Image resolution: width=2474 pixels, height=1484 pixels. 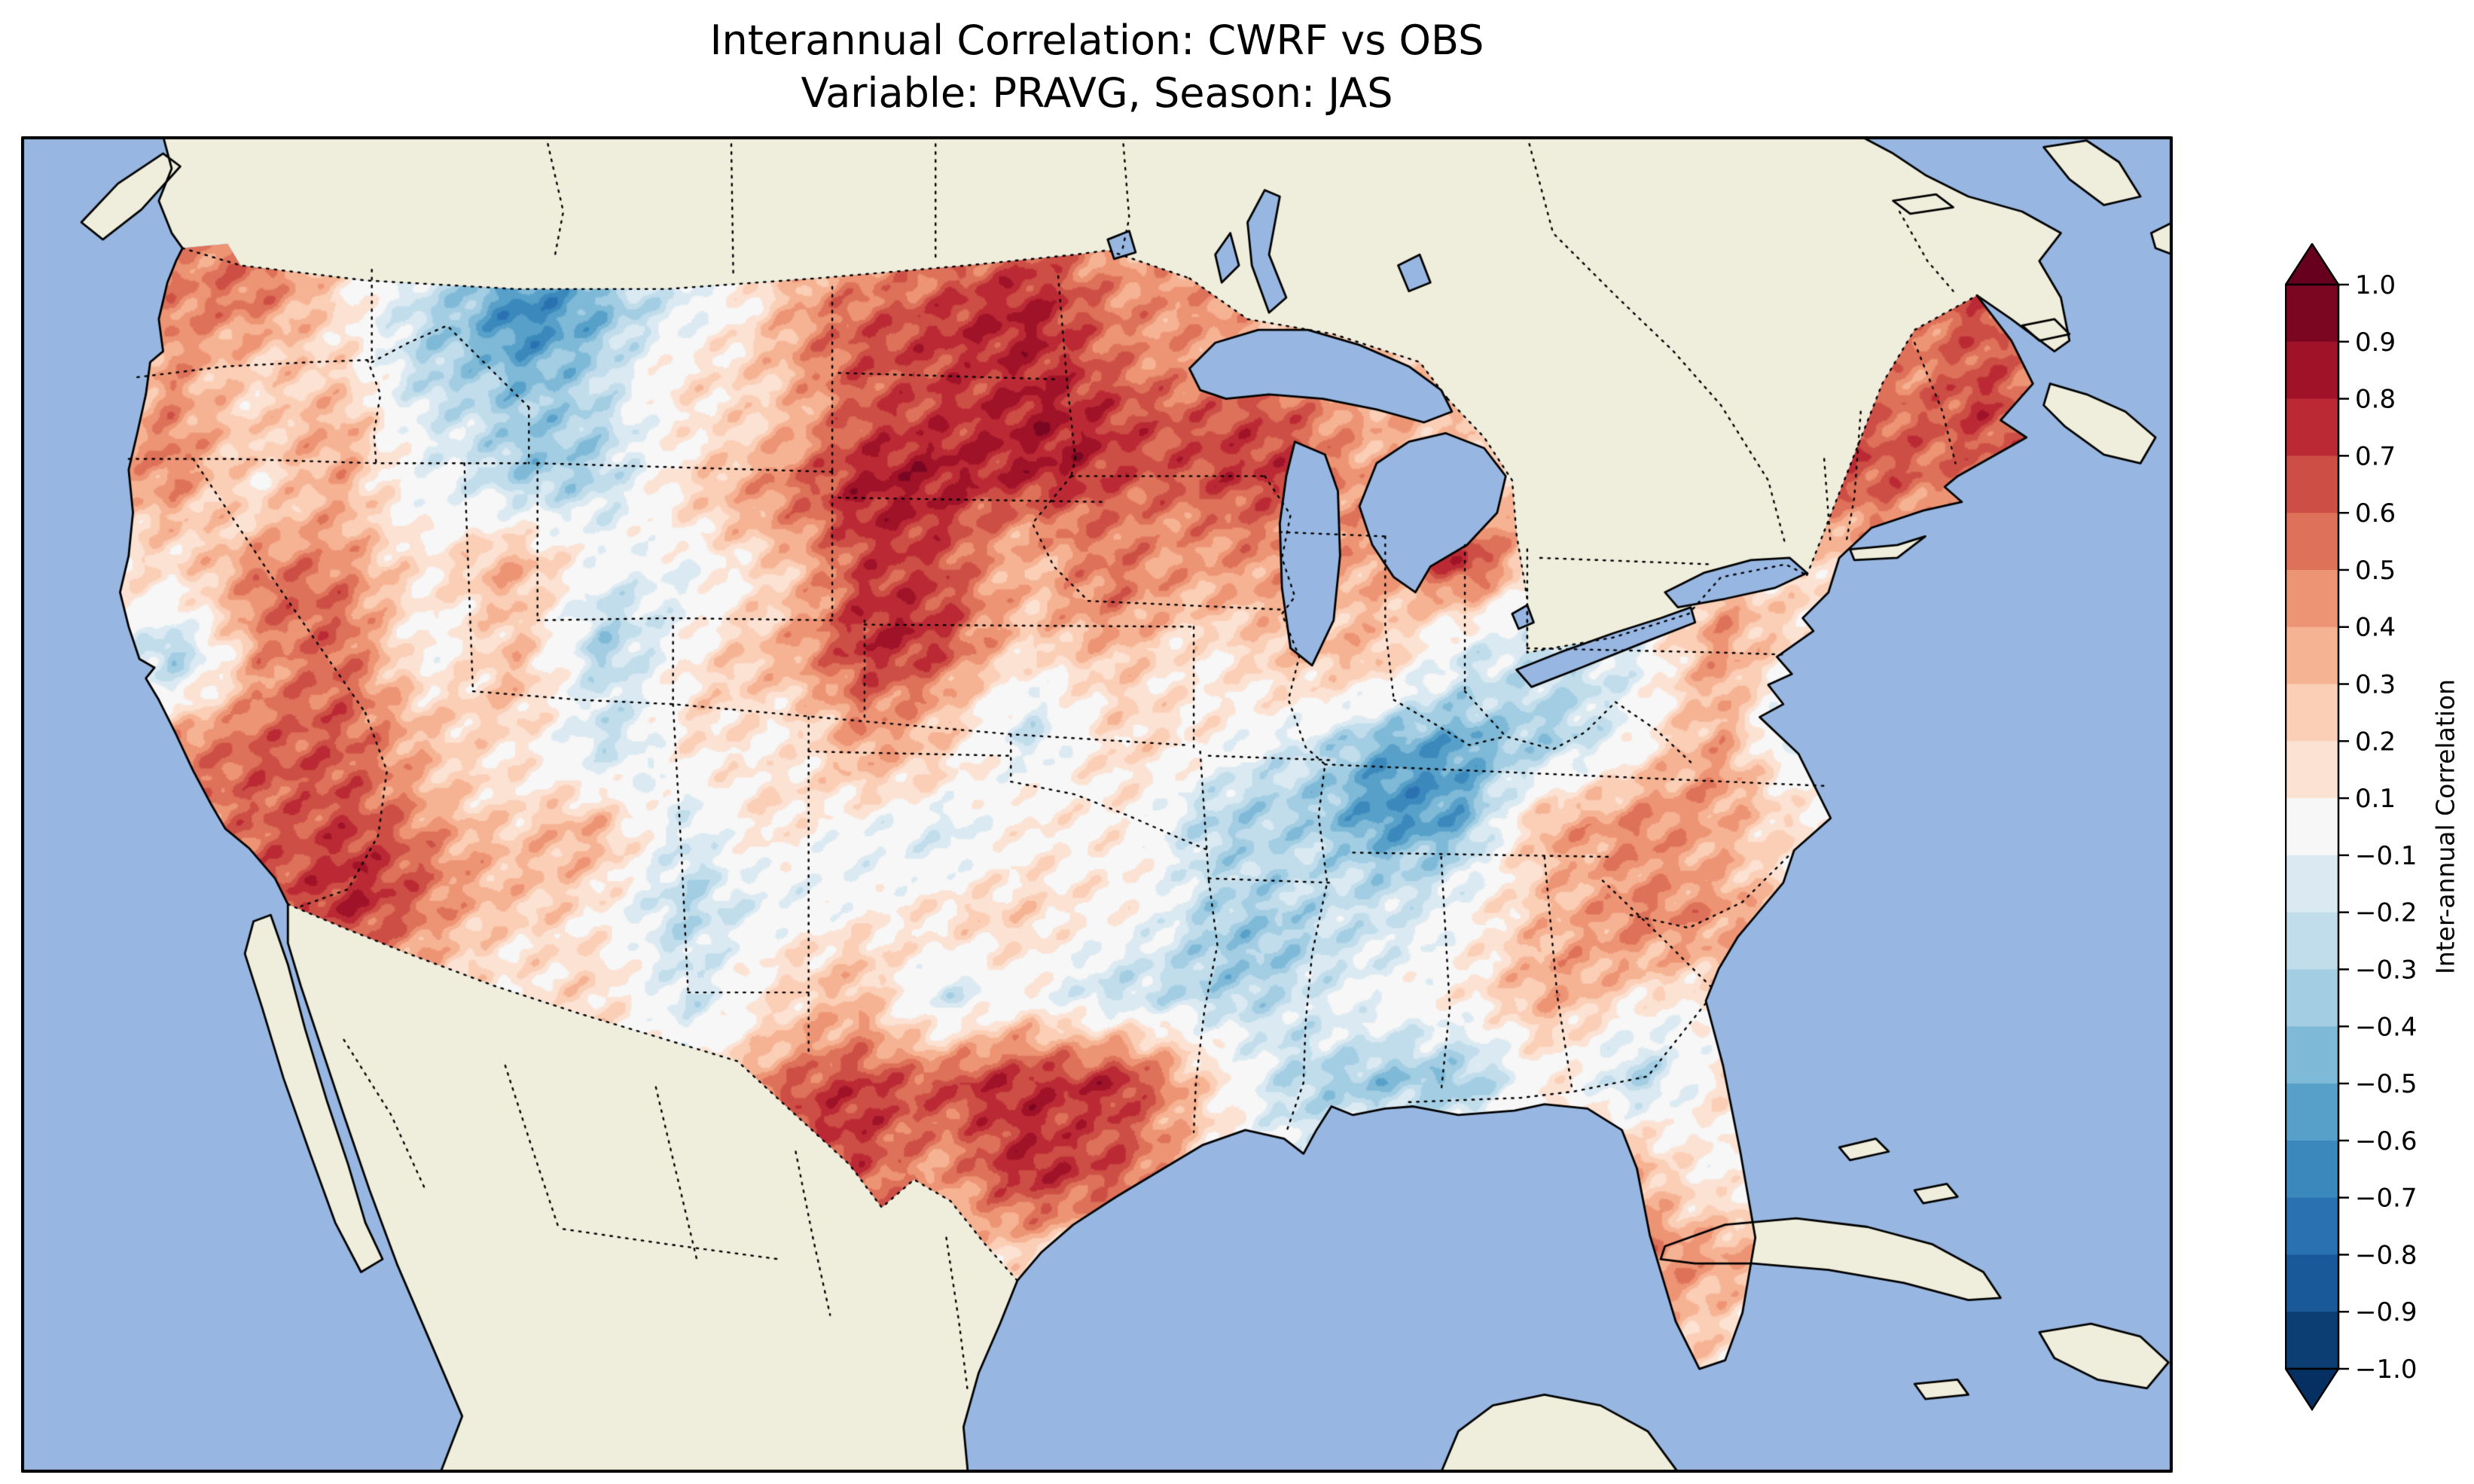 What do you see at coordinates (2386, 970) in the screenshot?
I see `colorbar-tick-label: −0.3` at bounding box center [2386, 970].